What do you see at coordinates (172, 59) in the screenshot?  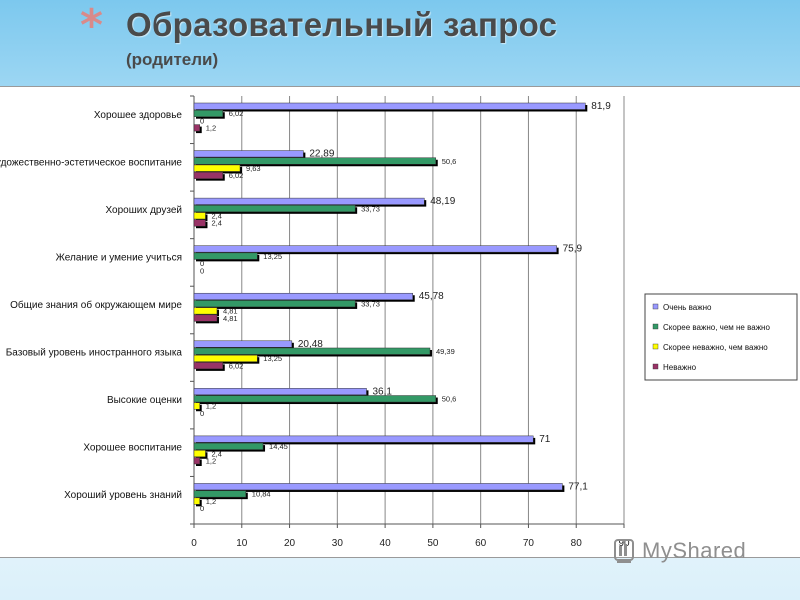 I see `page-subtitle: (родители)` at bounding box center [172, 59].